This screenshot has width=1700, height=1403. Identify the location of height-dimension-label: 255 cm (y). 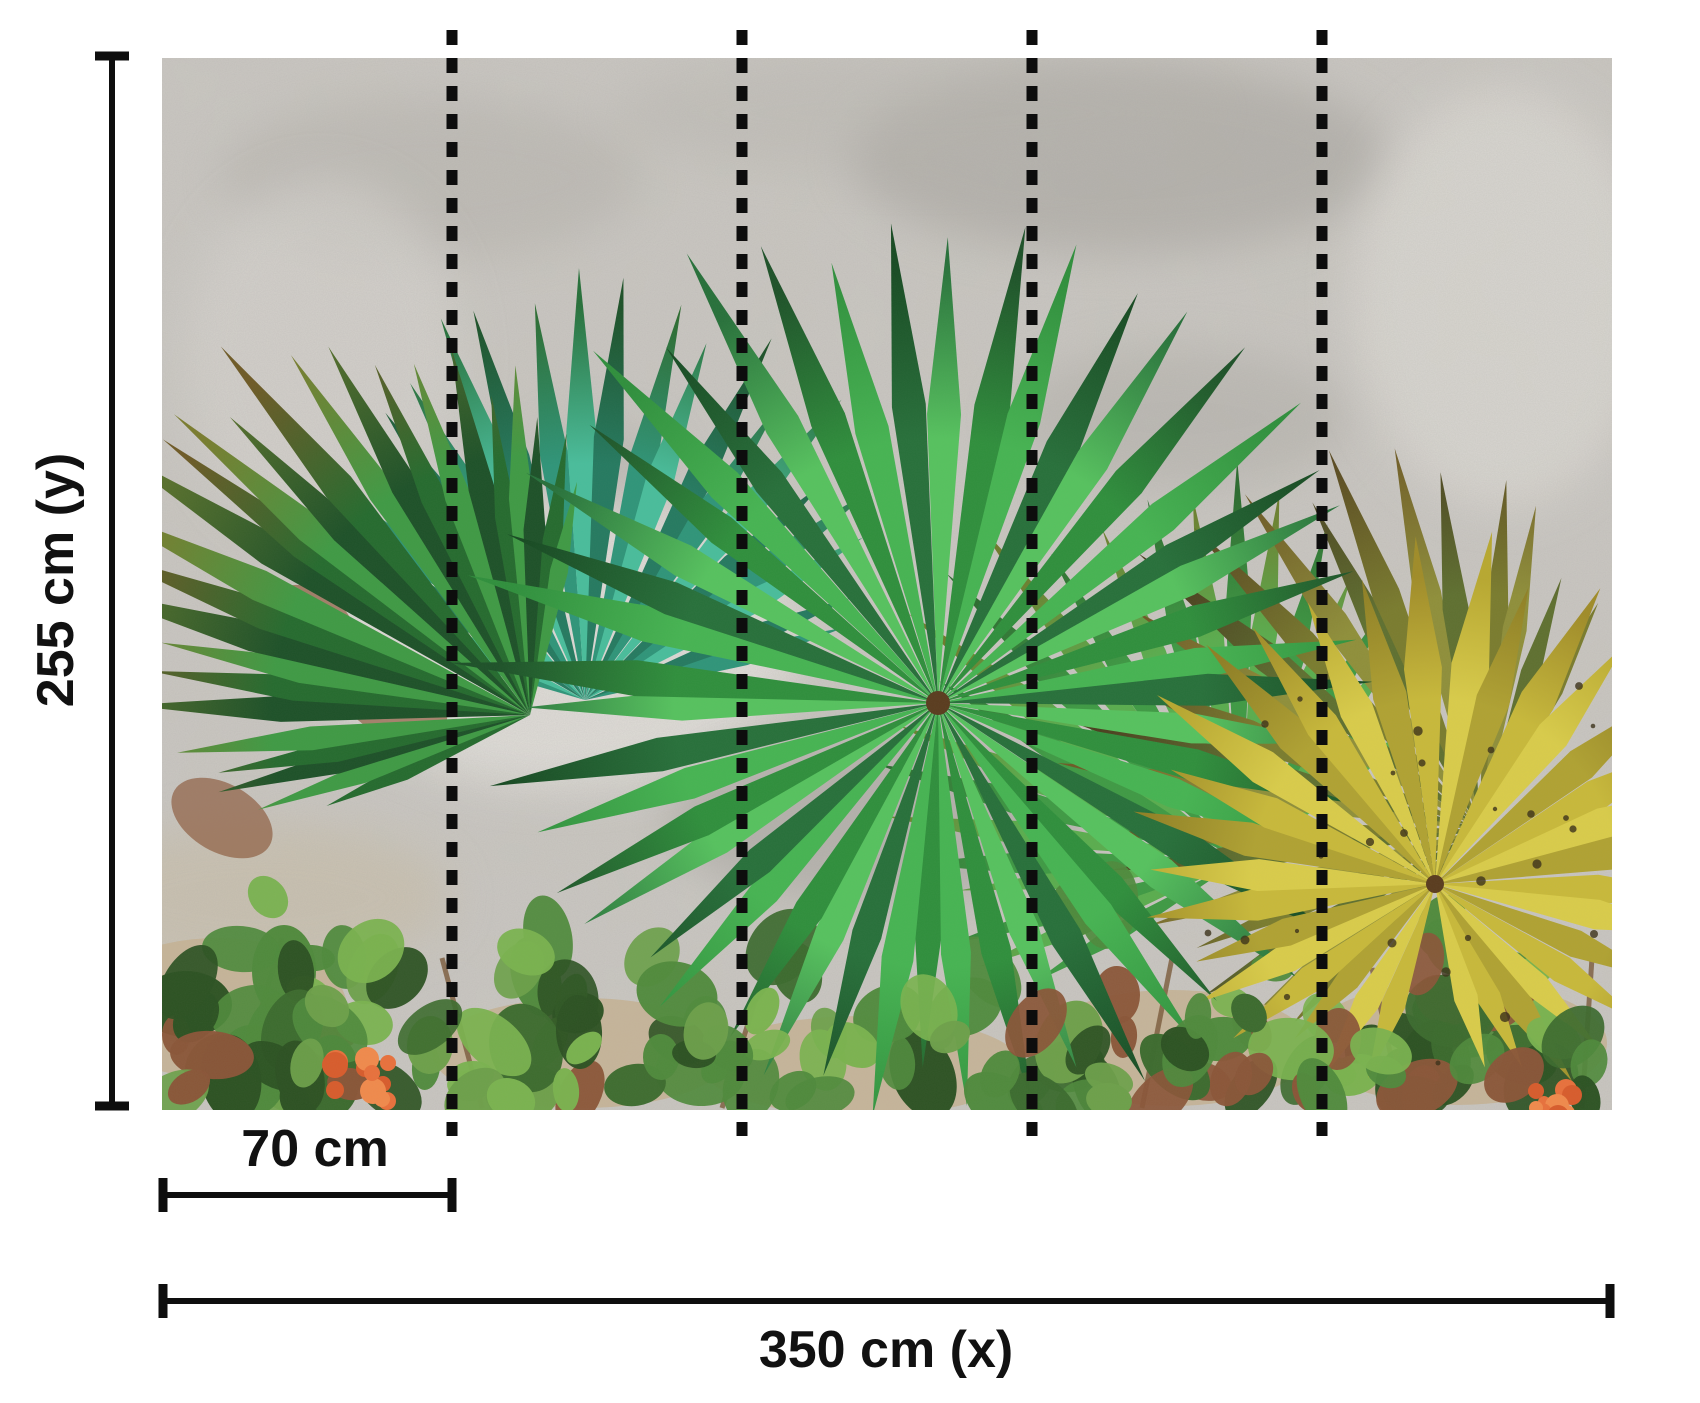
(56, 580).